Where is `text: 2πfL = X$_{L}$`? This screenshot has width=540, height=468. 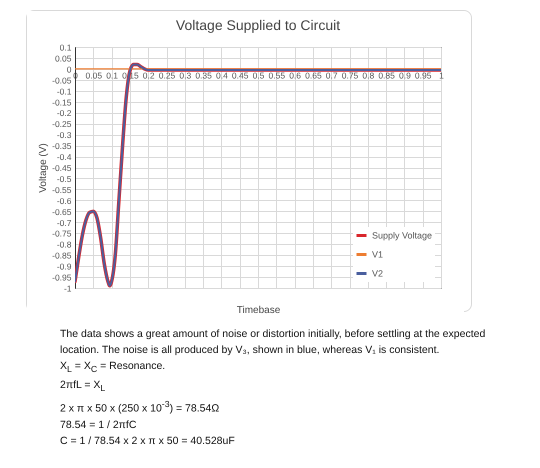 text: 2πfL = X$_{L}$ is located at coordinates (83, 387).